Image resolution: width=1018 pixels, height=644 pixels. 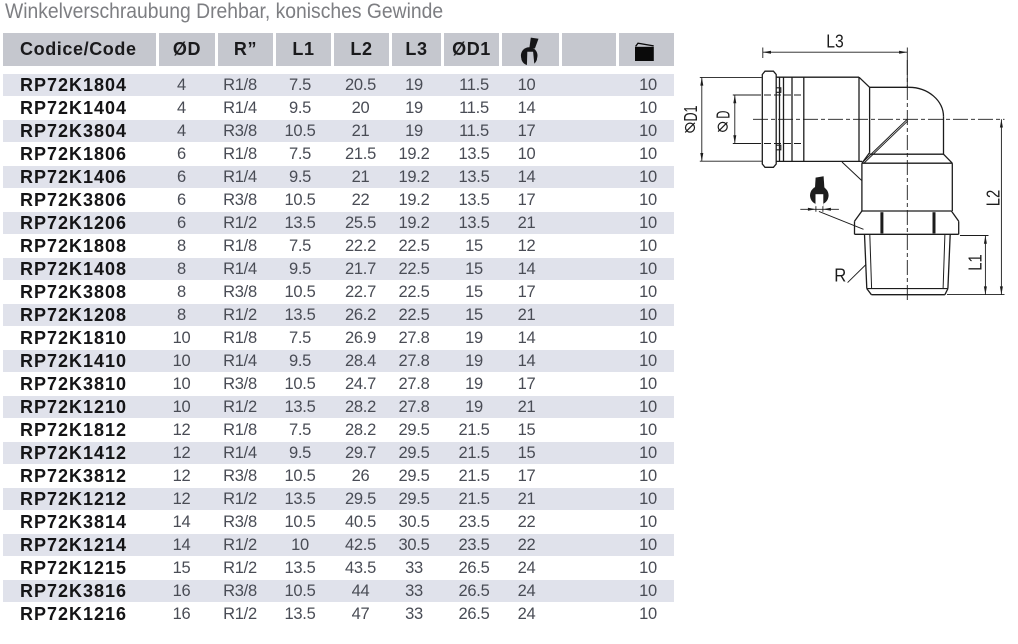 I want to click on svg-text: D1, so click(x=691, y=114).